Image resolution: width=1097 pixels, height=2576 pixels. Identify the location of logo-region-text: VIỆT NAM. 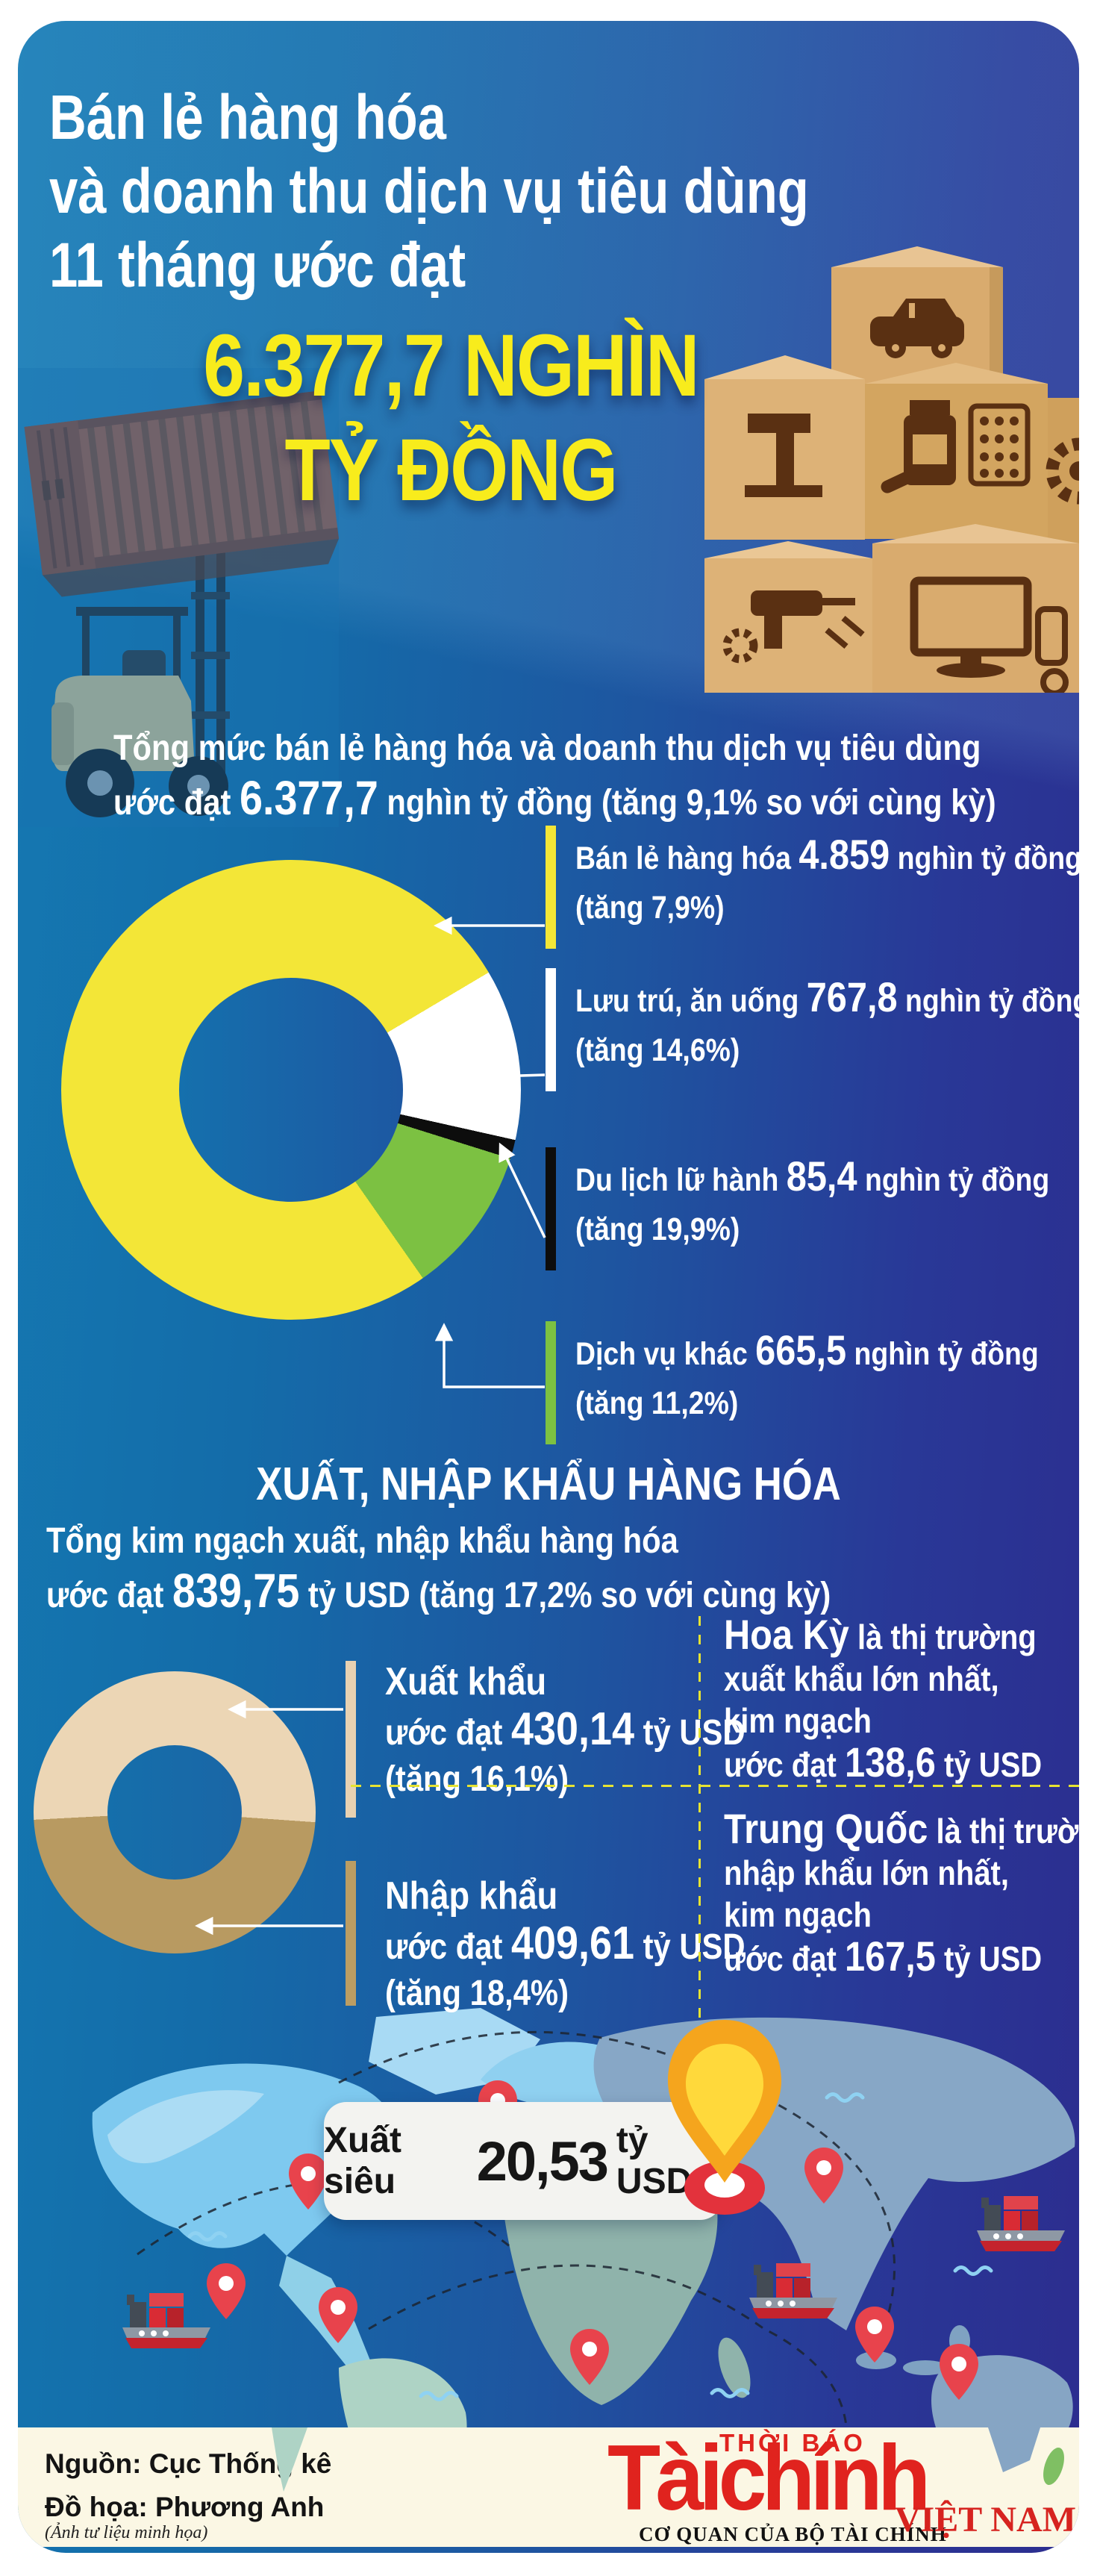
(985, 2519).